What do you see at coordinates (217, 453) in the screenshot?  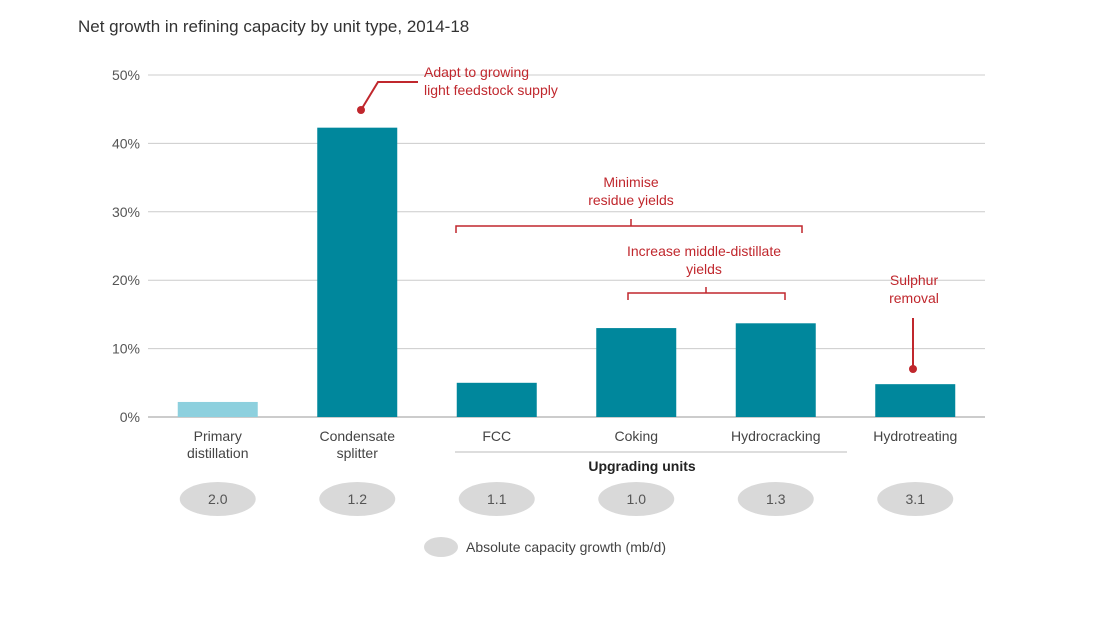 I see `category-label: distillation` at bounding box center [217, 453].